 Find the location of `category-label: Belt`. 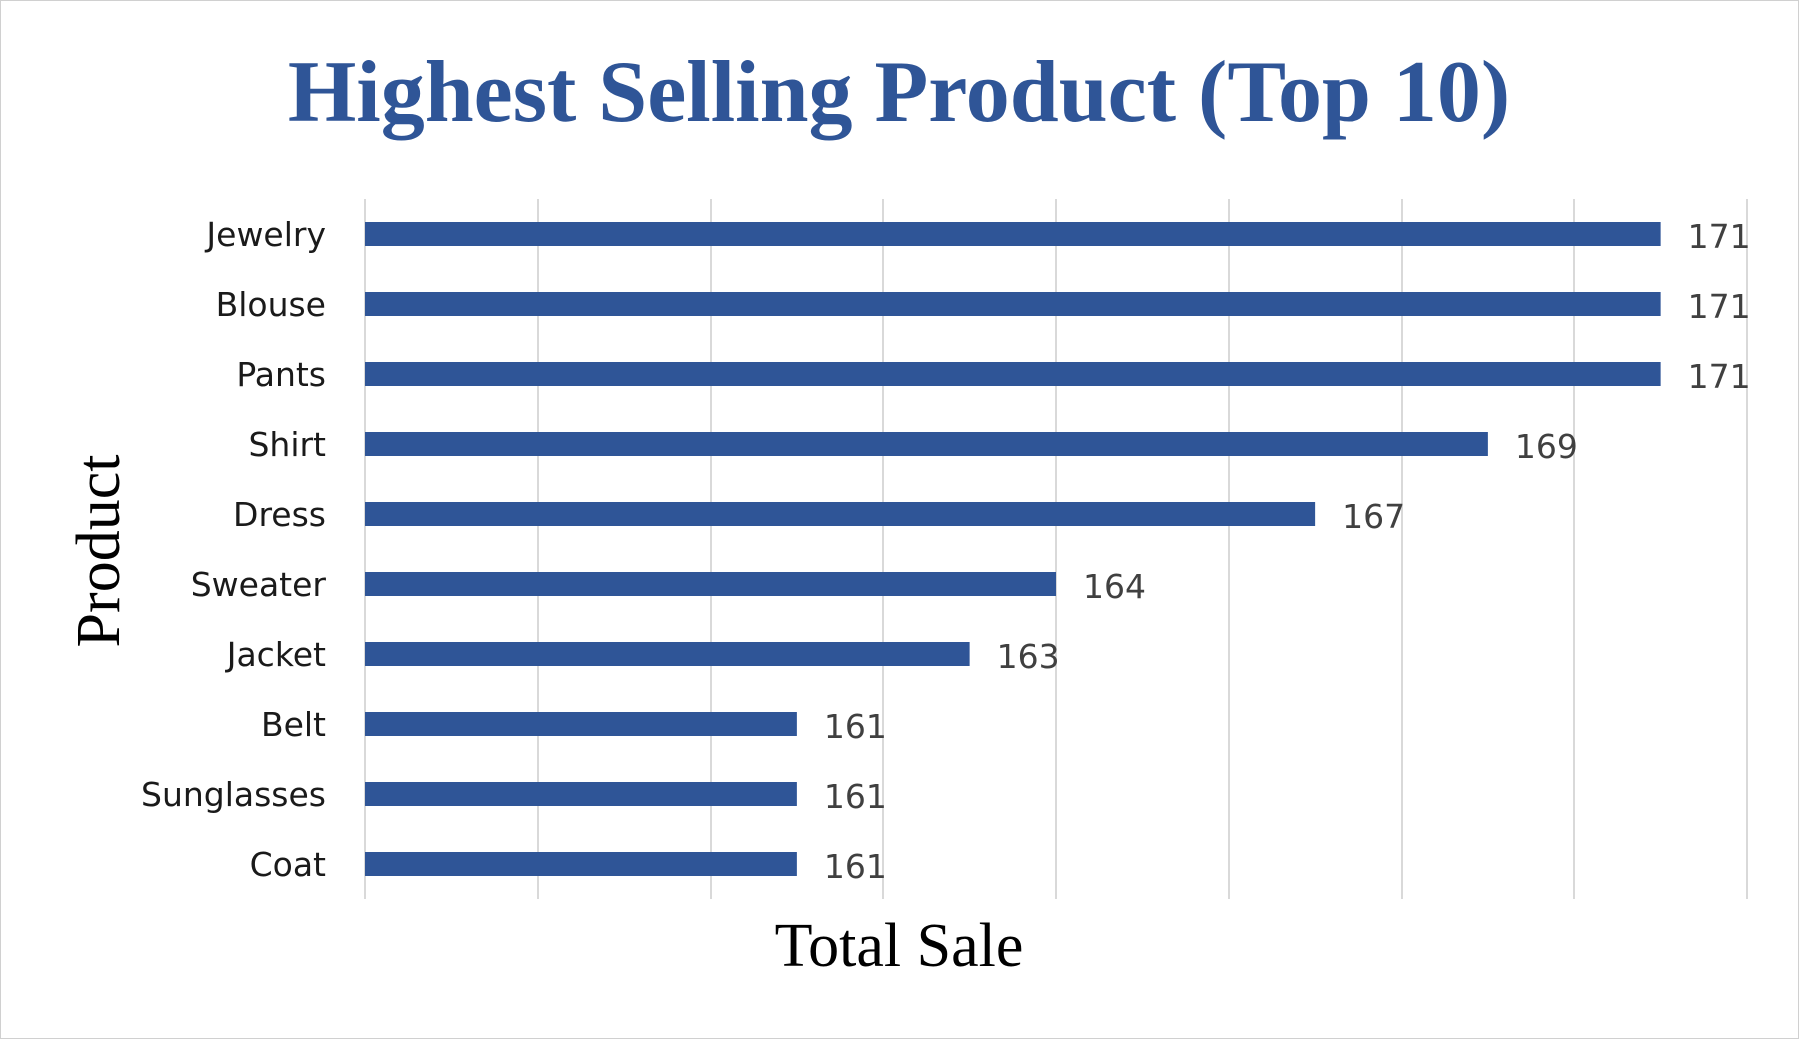

category-label: Belt is located at coordinates (293, 724).